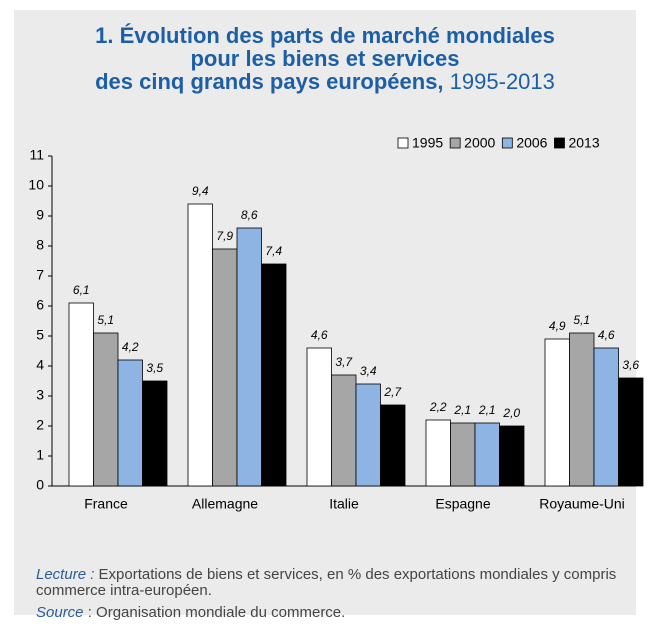 The width and height of the screenshot is (651, 628). Describe the element at coordinates (427, 143) in the screenshot. I see `legend-label: 1995` at that location.